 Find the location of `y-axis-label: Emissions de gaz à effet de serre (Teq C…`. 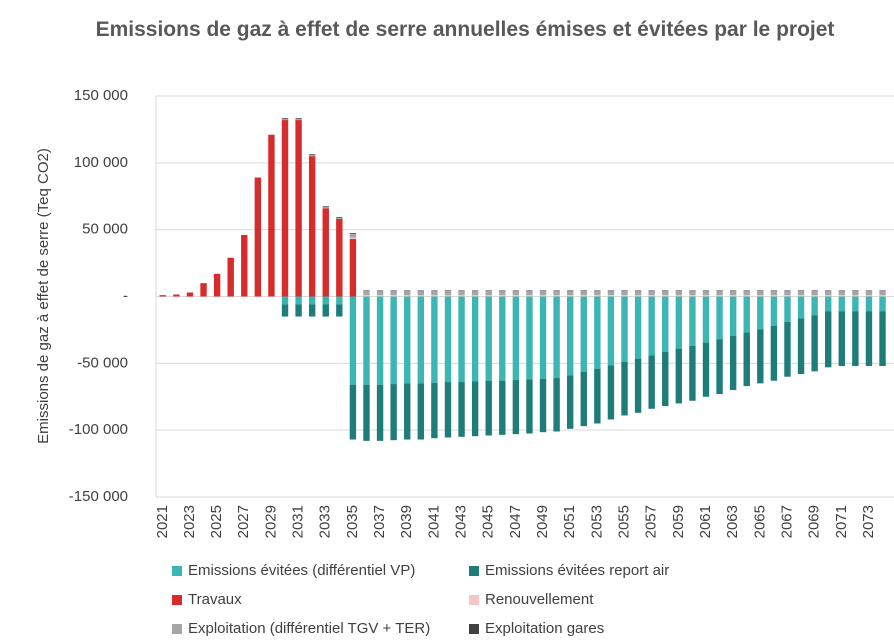

y-axis-label: Emissions de gaz à effet de serre (Teq C… is located at coordinates (43, 296).